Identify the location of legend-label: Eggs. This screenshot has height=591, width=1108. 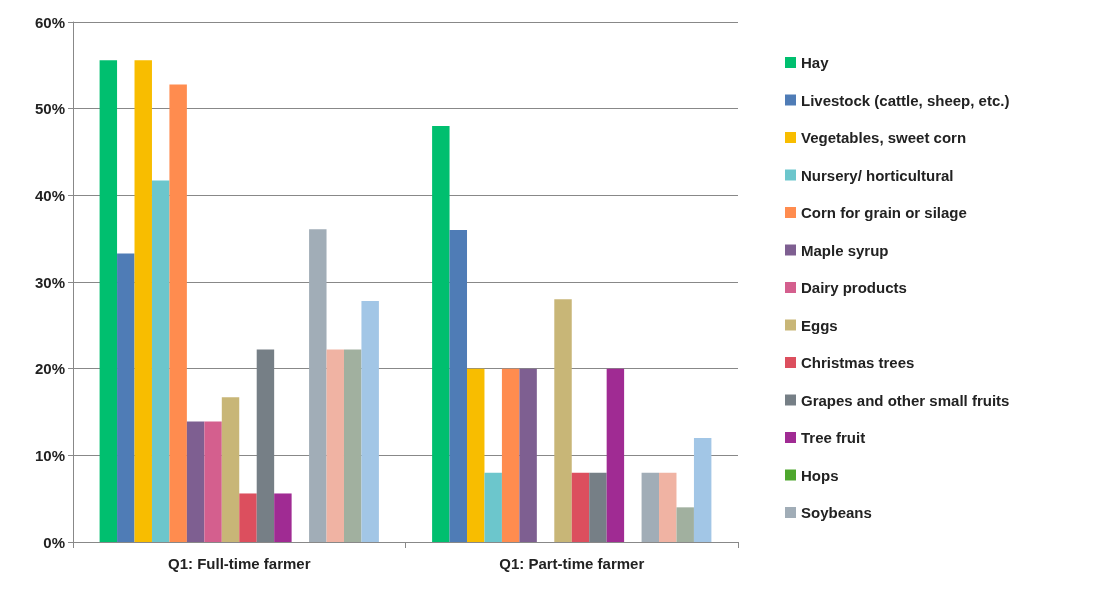
(819, 325).